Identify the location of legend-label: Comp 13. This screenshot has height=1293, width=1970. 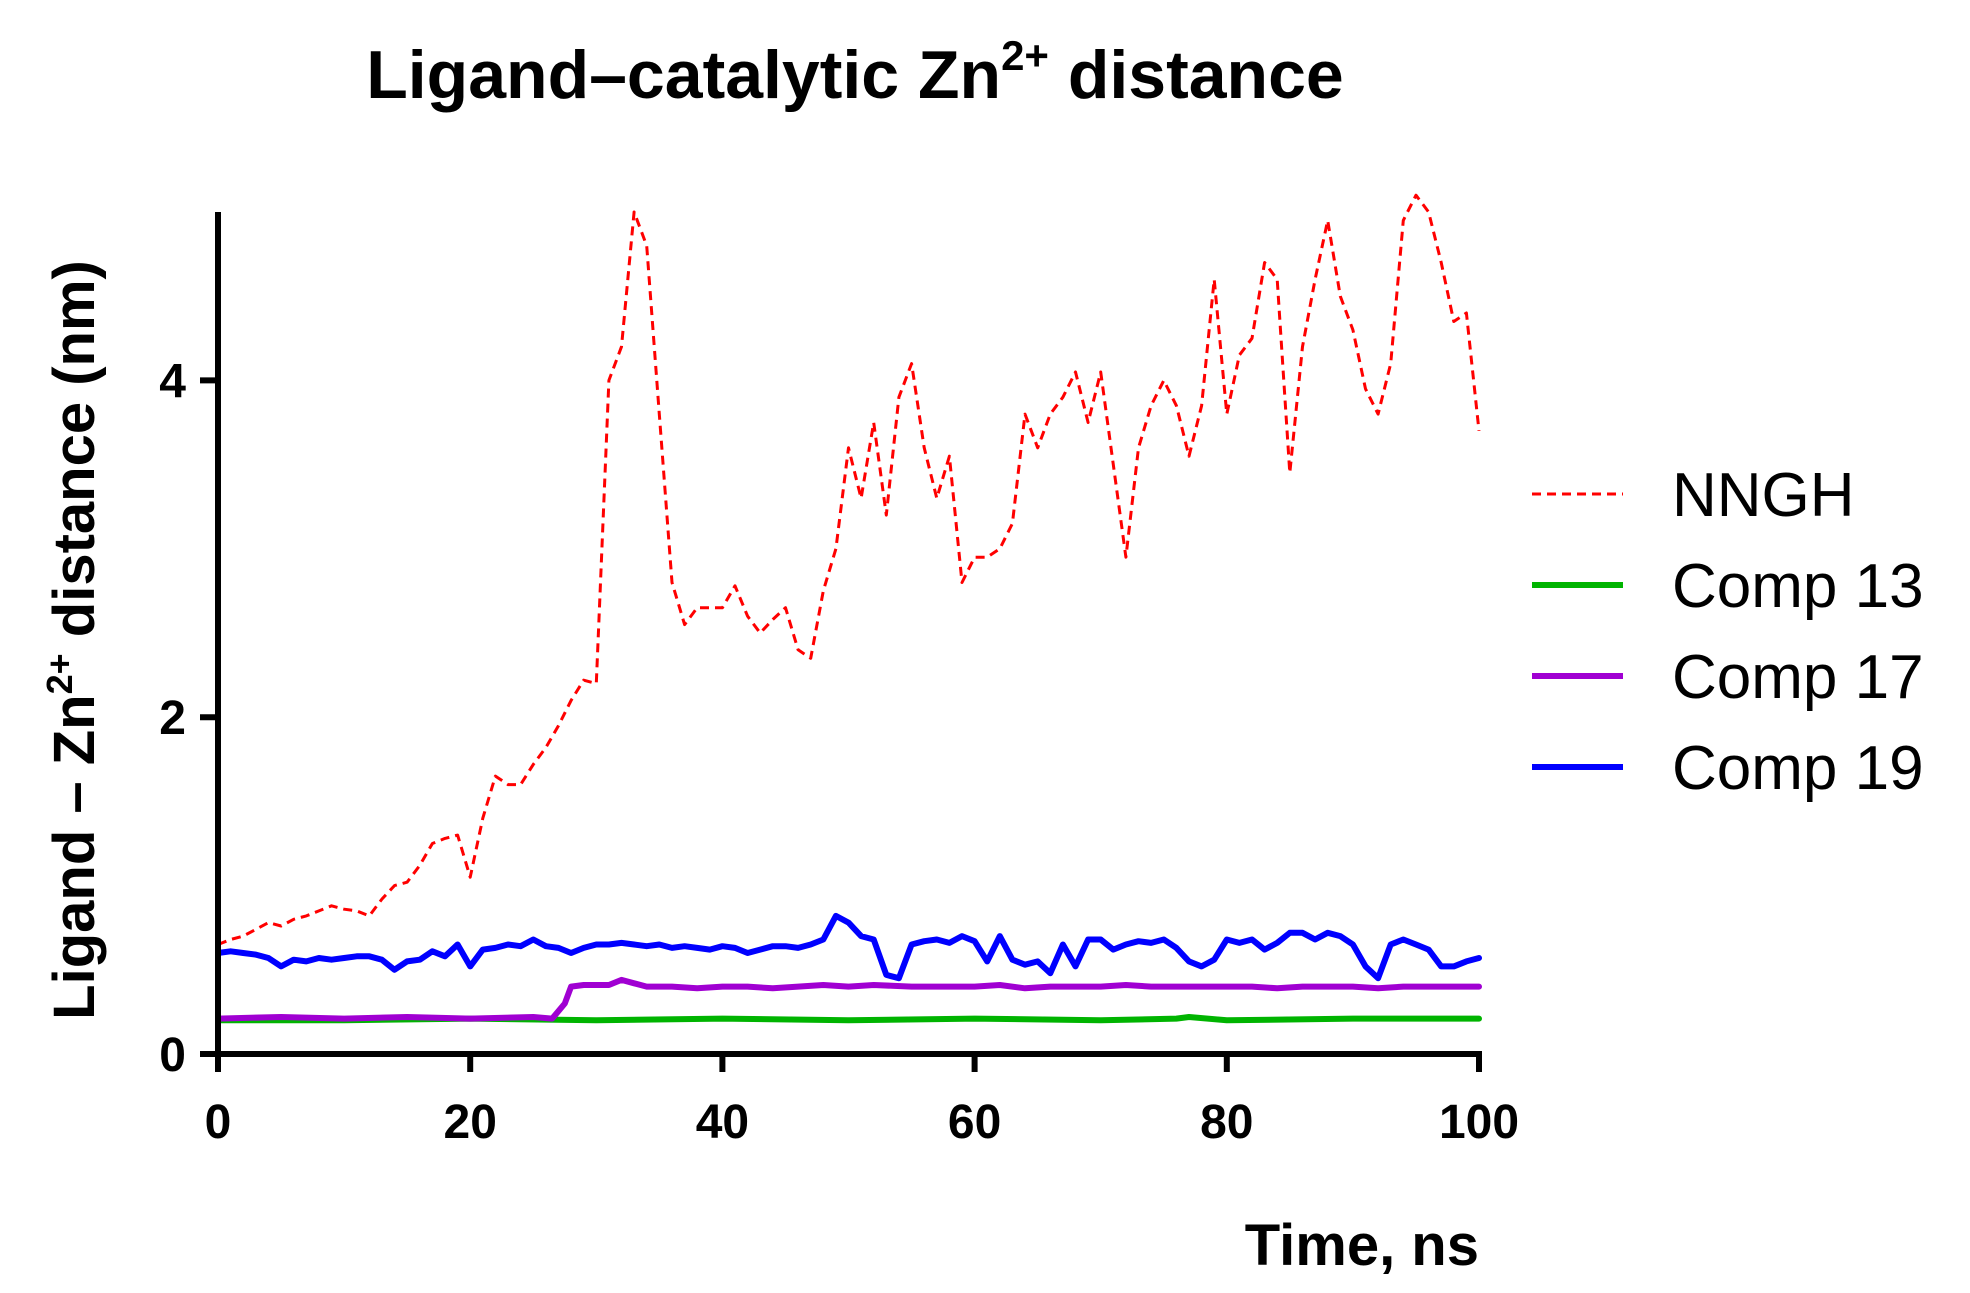
(1798, 586).